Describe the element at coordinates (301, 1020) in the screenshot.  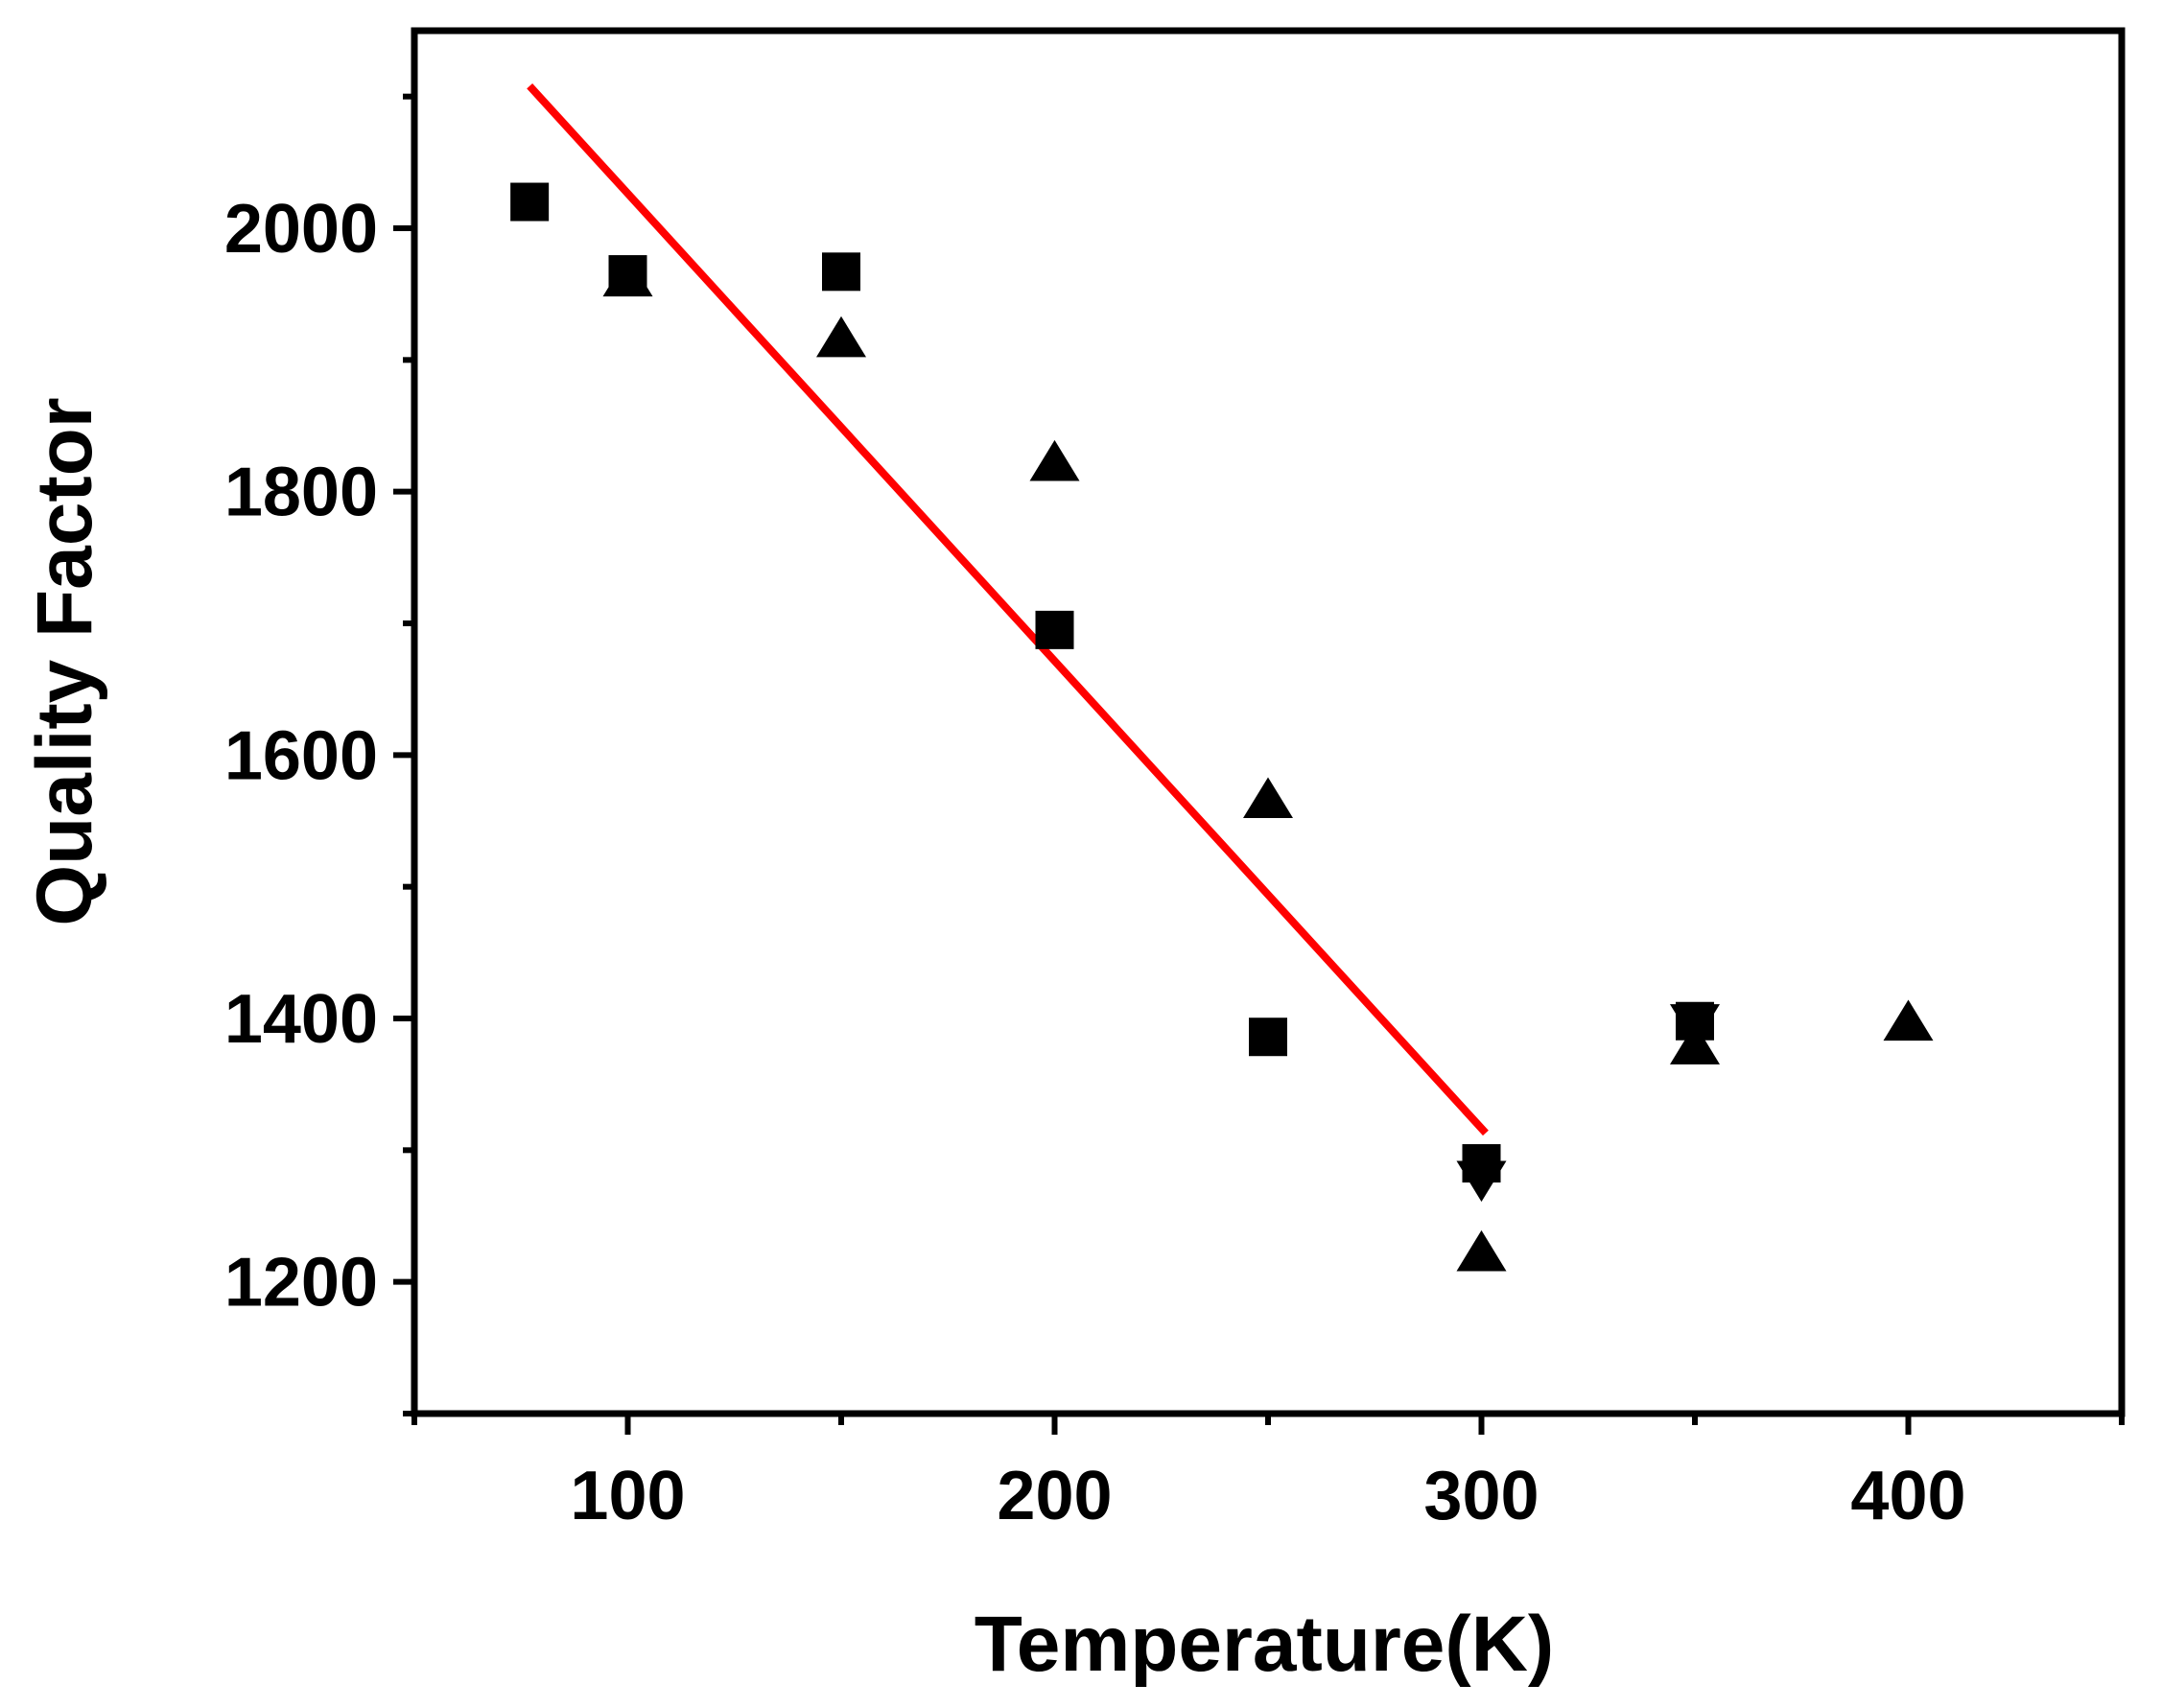
I see `y-tick-label: 1400` at that location.